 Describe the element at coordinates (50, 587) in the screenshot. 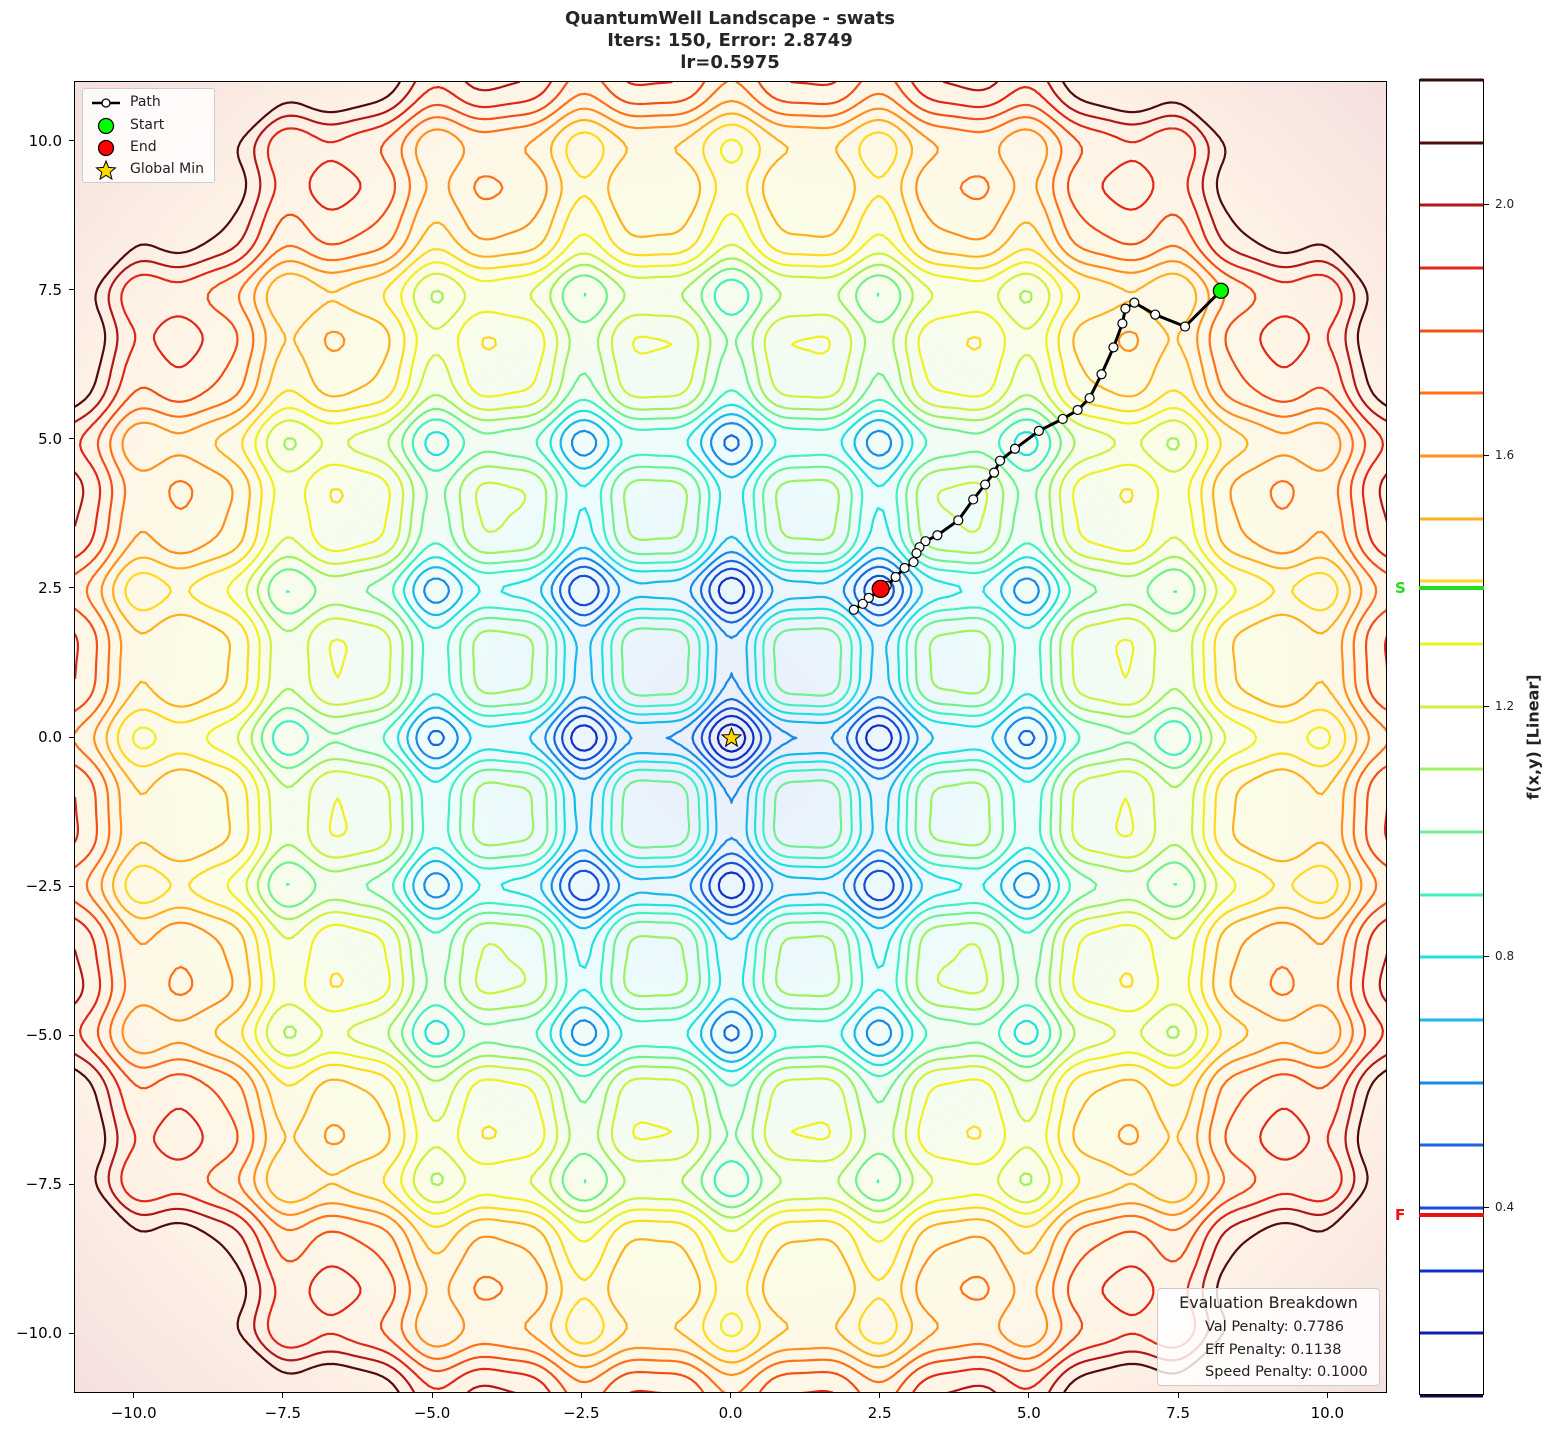

I see `y-tick-label: 2.5` at that location.